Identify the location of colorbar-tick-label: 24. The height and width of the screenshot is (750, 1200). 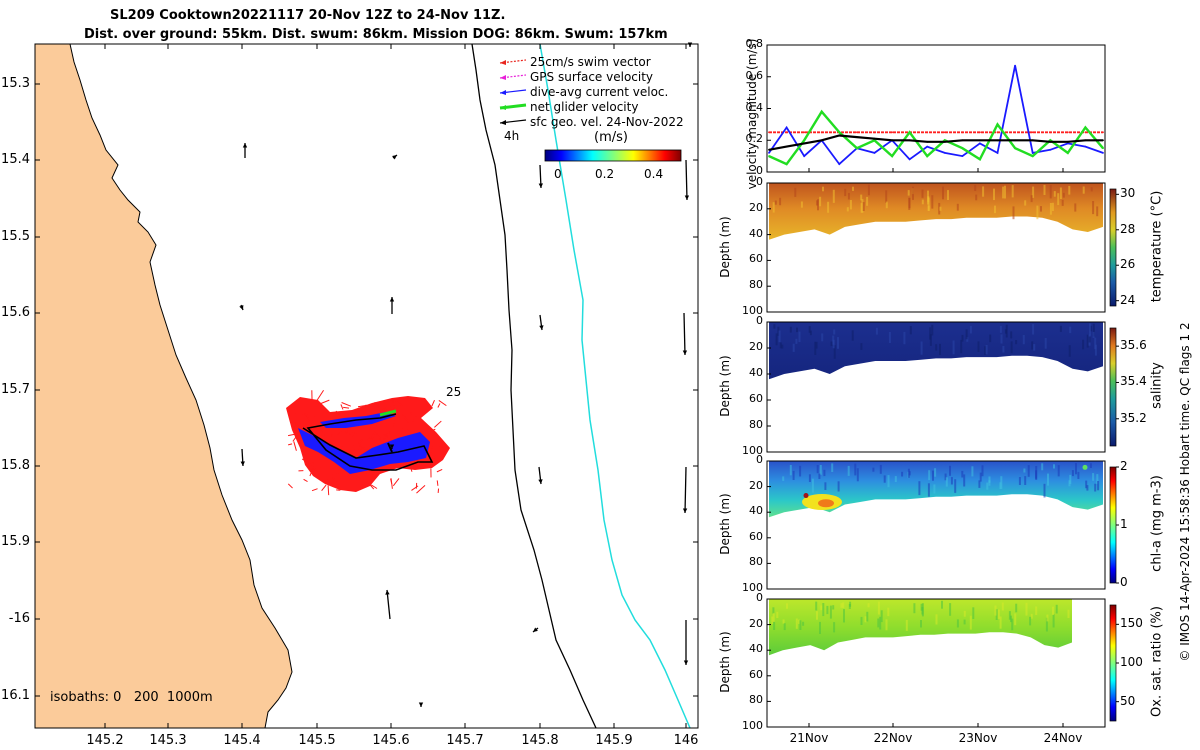
(1128, 299).